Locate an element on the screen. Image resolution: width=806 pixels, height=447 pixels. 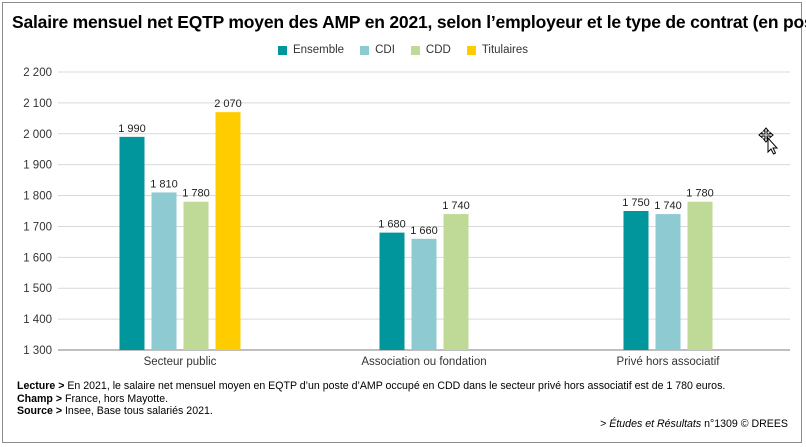
bar-titulaires is located at coordinates (228, 231).